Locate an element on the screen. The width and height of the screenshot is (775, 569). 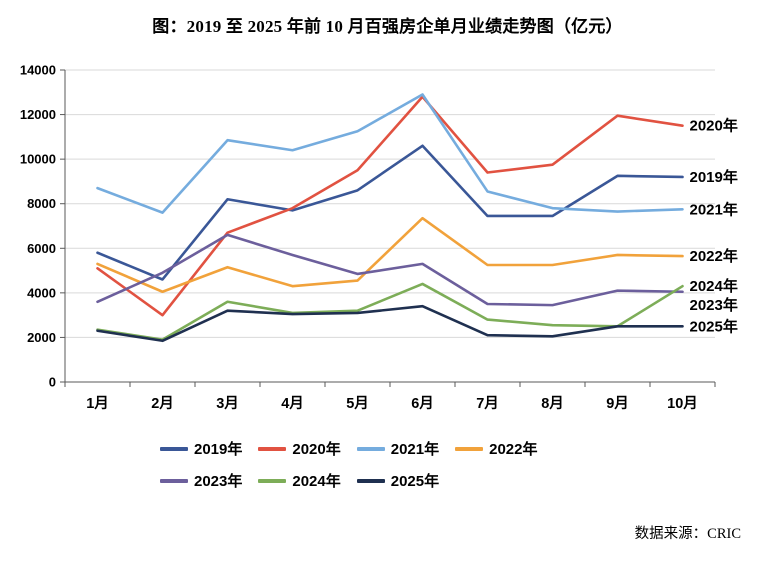
y-axis-label: 4000 is located at coordinates (41, 292).